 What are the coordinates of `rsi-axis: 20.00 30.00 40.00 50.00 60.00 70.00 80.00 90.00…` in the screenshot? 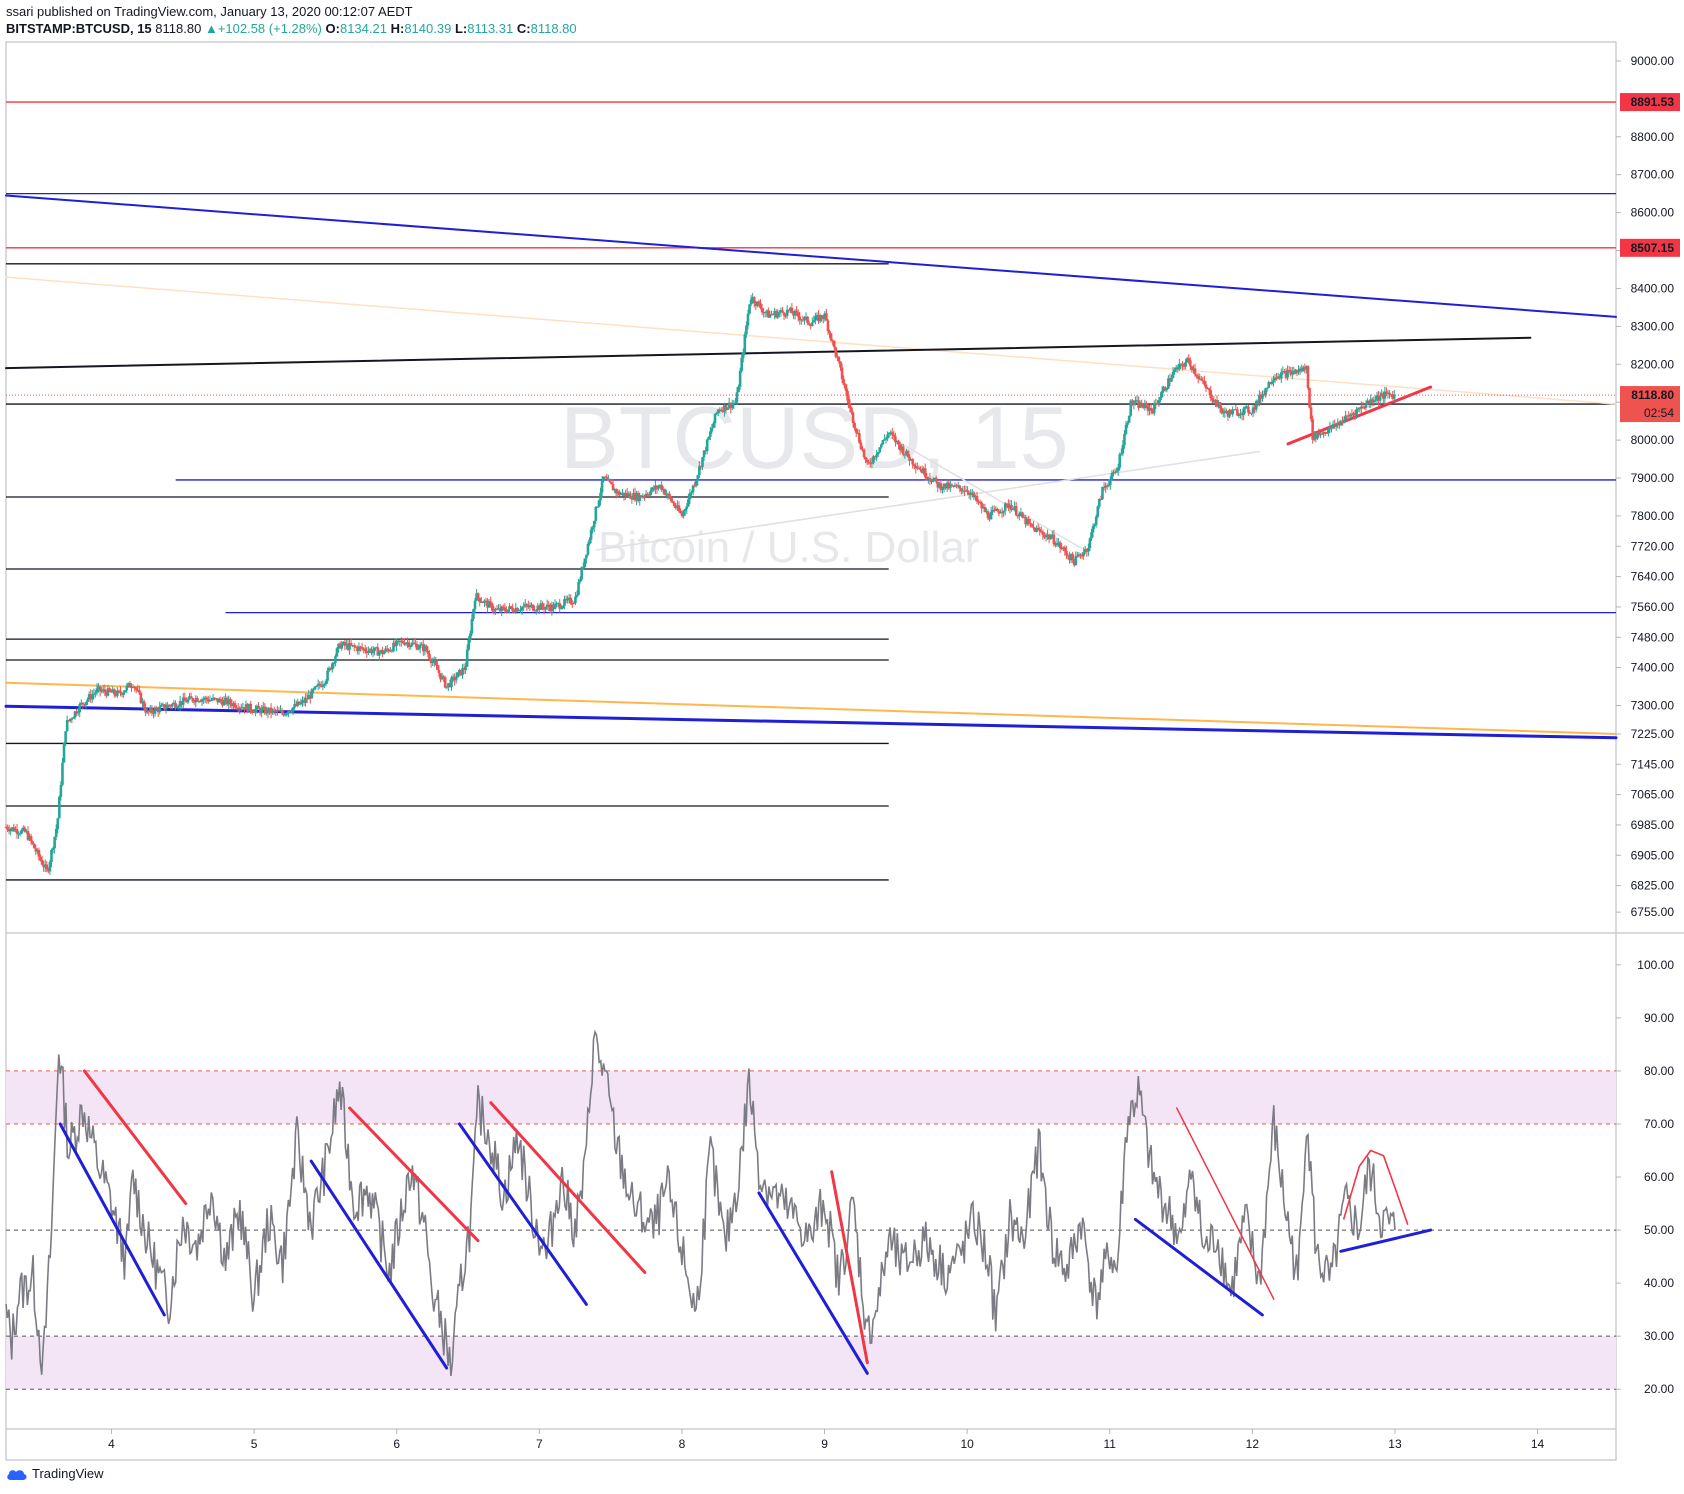 It's located at (1645, 1177).